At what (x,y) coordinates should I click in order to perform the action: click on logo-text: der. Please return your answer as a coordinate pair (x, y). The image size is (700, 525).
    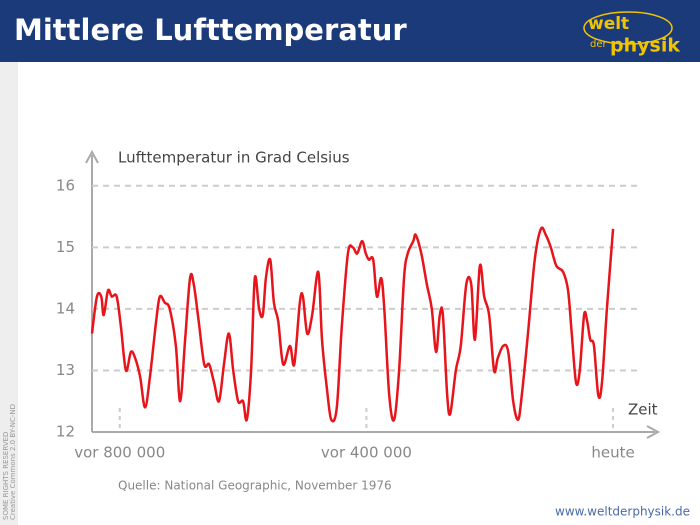
    Looking at the image, I should click on (599, 44).